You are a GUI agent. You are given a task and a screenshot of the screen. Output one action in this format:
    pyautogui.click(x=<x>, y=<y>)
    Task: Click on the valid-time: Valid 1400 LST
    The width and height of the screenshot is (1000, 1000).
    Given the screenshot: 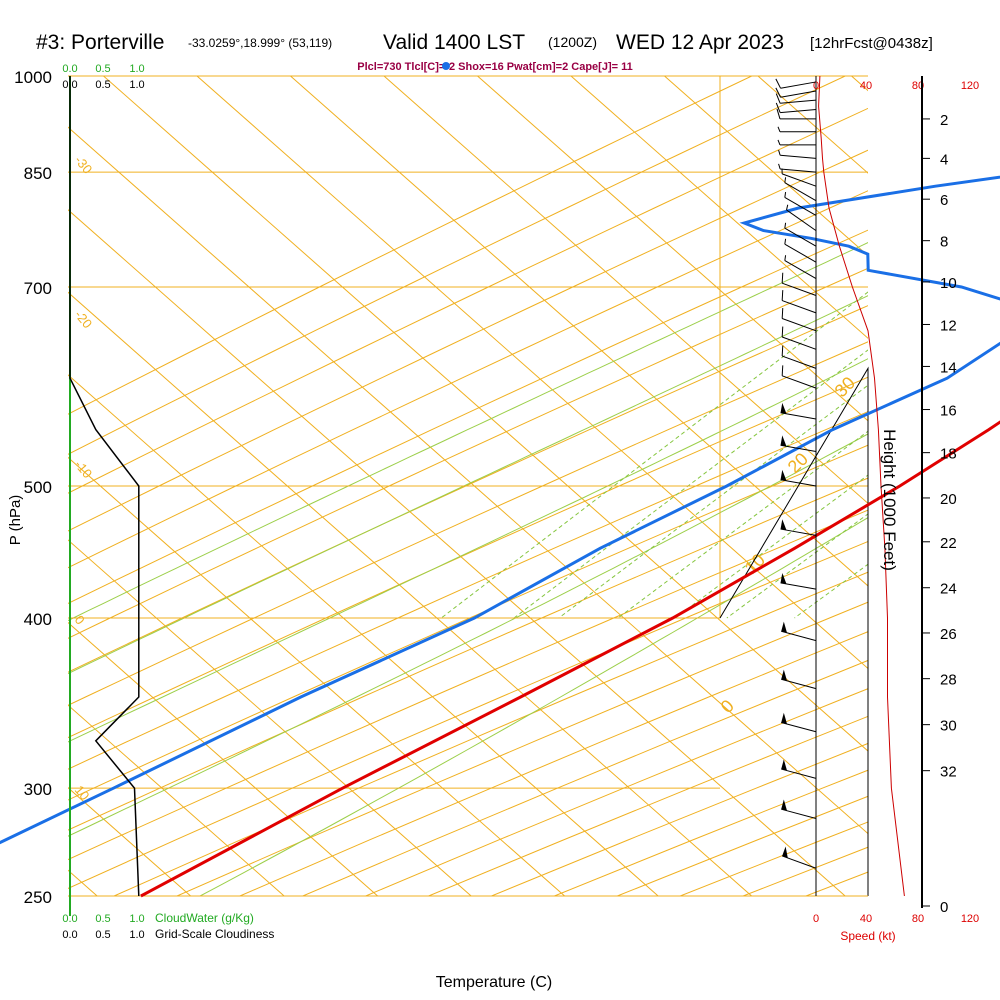 What is the action you would take?
    pyautogui.click(x=454, y=42)
    